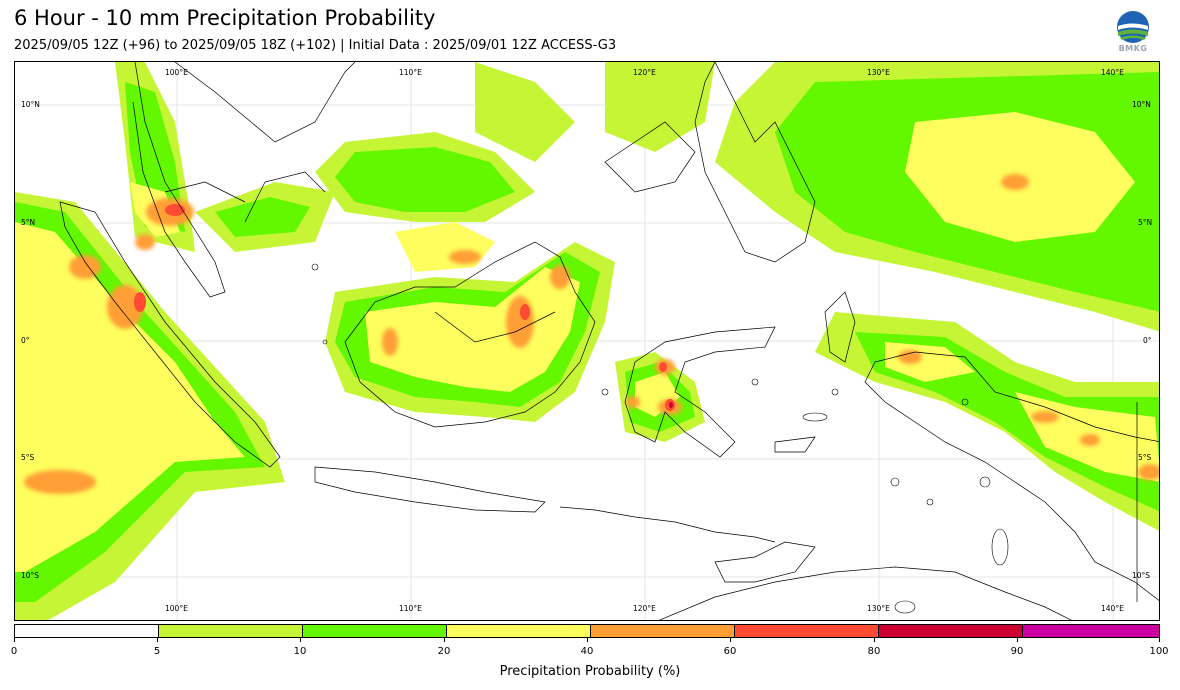 The image size is (1180, 690). What do you see at coordinates (644, 608) in the screenshot?
I see `lon-tick-bottom-120: 120°E` at bounding box center [644, 608].